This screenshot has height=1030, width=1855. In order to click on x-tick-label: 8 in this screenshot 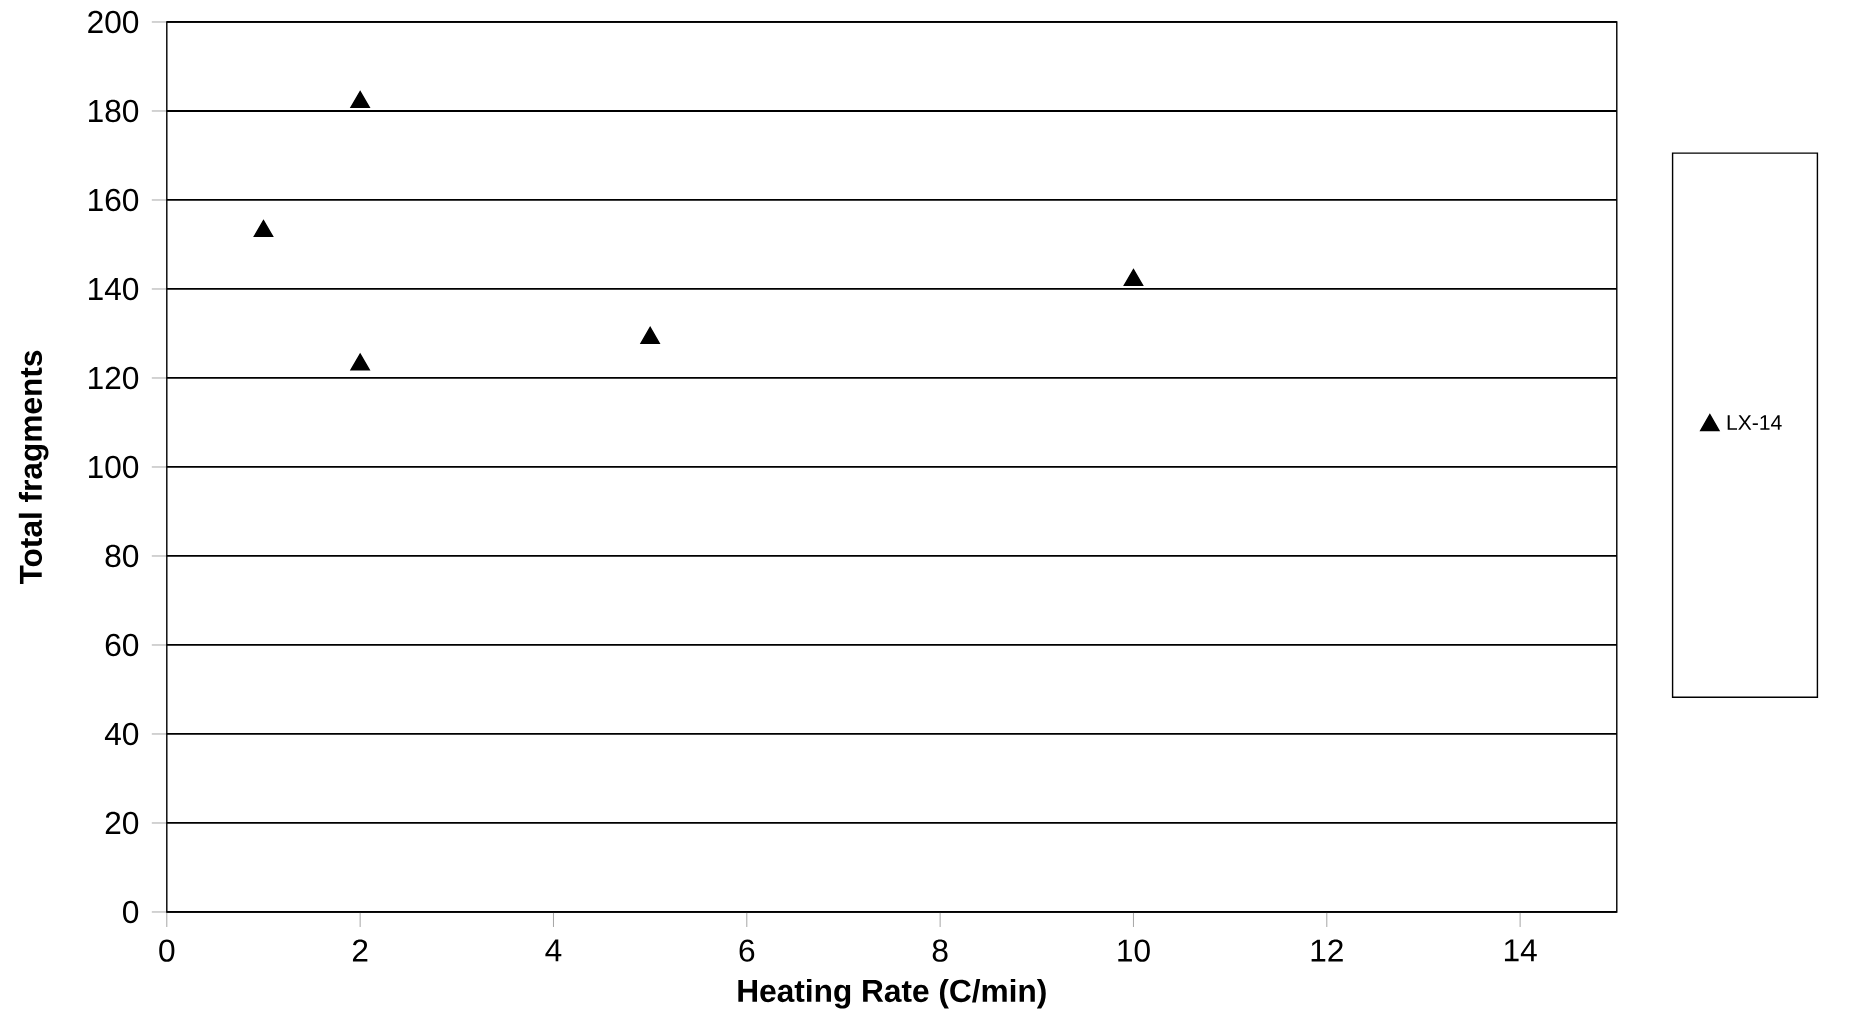, I will do `click(940, 950)`.